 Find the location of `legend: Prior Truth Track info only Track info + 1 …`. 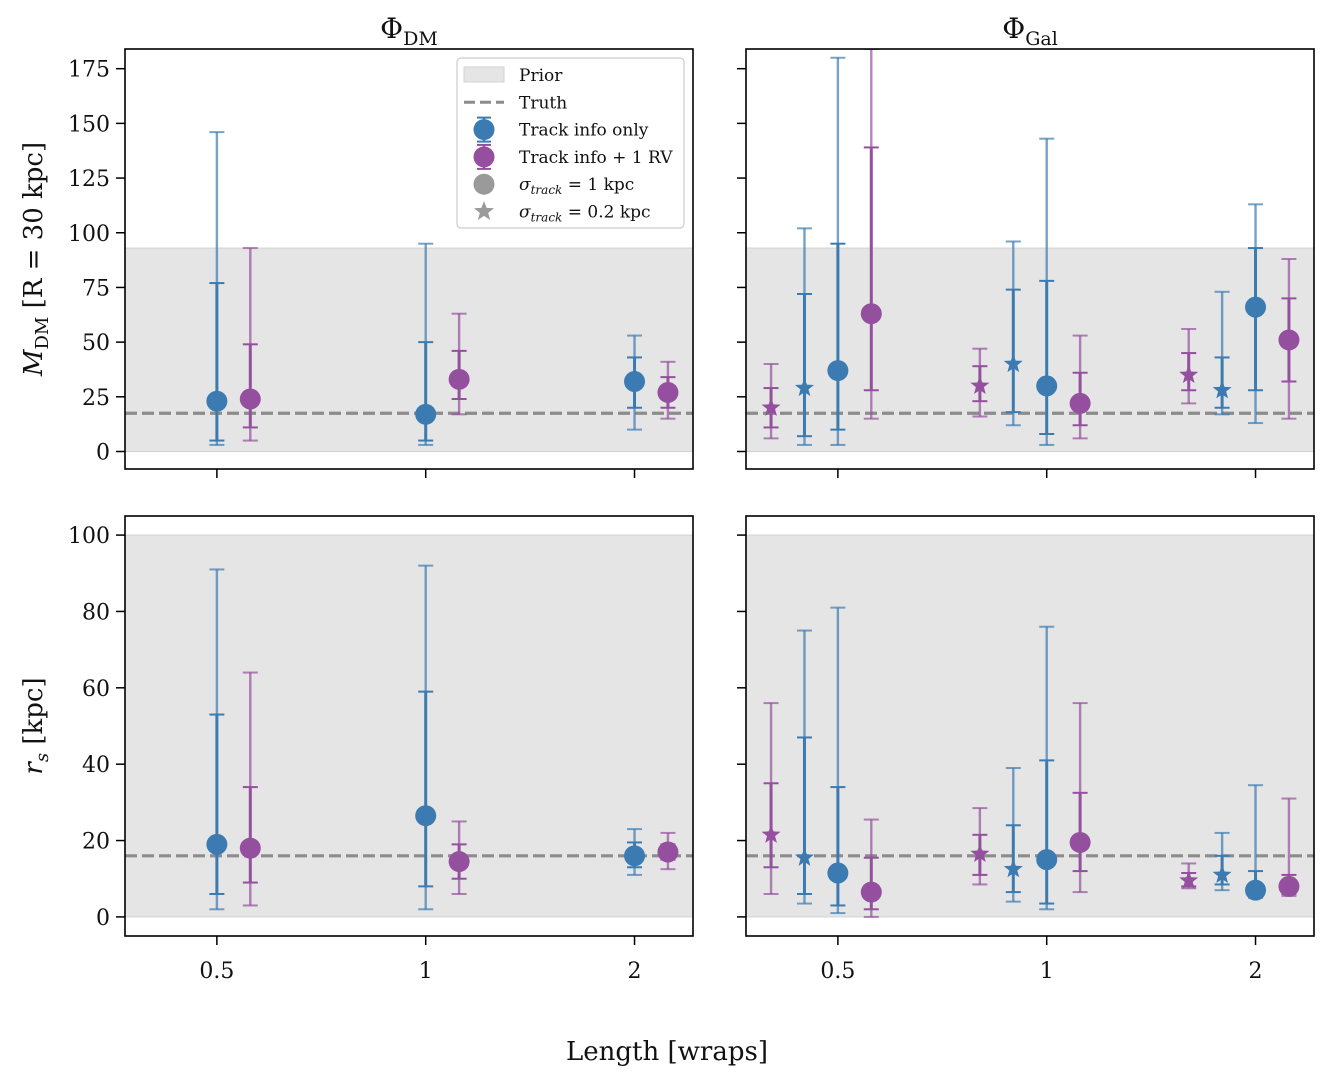

legend: Prior Truth Track info only Track info + 1 … is located at coordinates (570, 143).